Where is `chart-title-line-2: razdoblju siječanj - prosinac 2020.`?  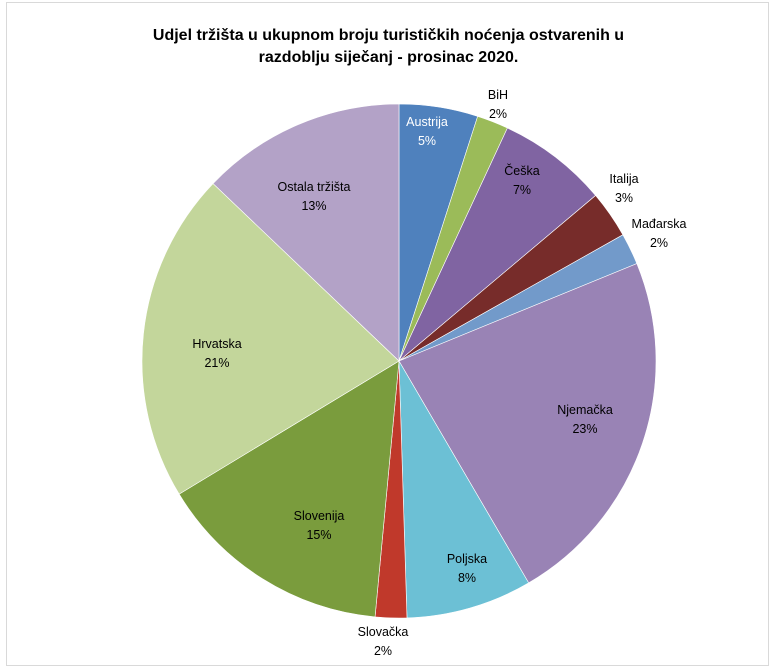
chart-title-line-2: razdoblju siječanj - prosinac 2020. is located at coordinates (388, 57).